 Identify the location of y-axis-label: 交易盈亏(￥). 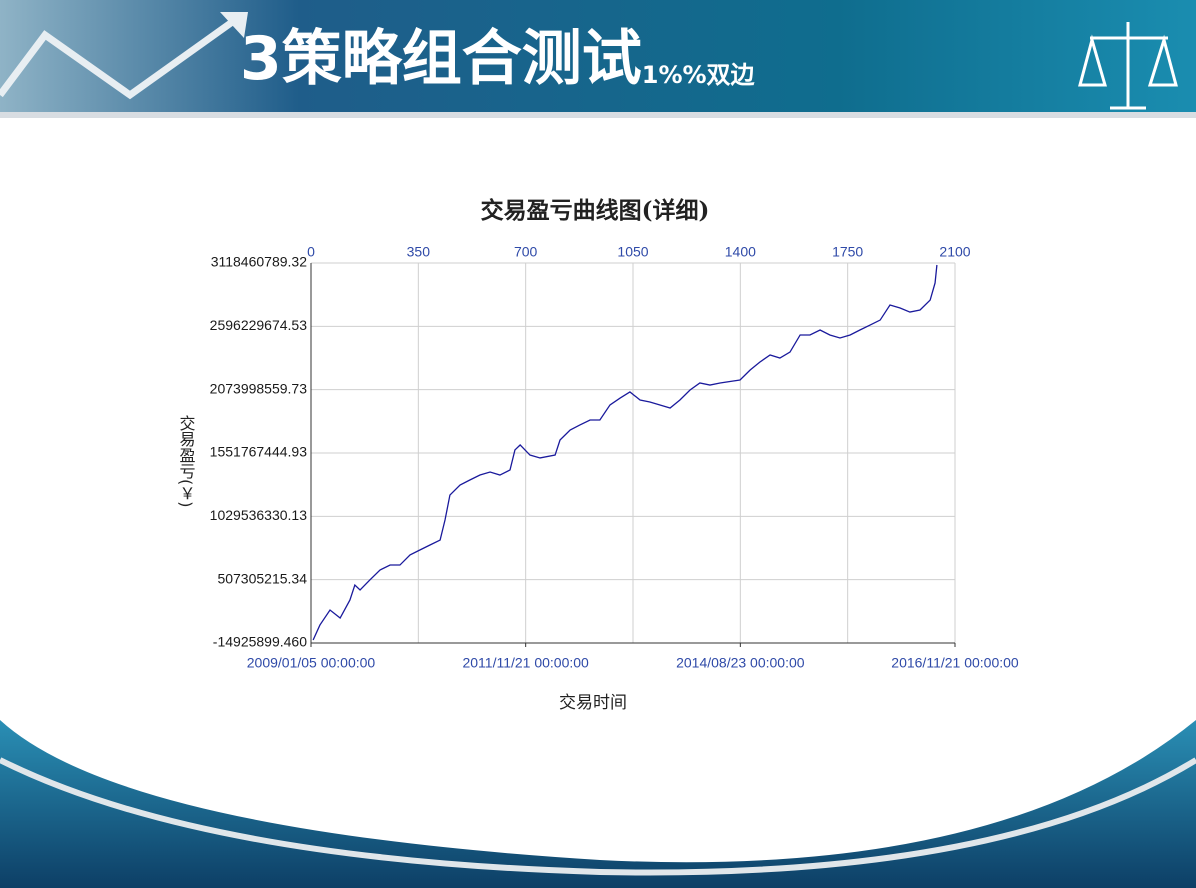
(186, 461).